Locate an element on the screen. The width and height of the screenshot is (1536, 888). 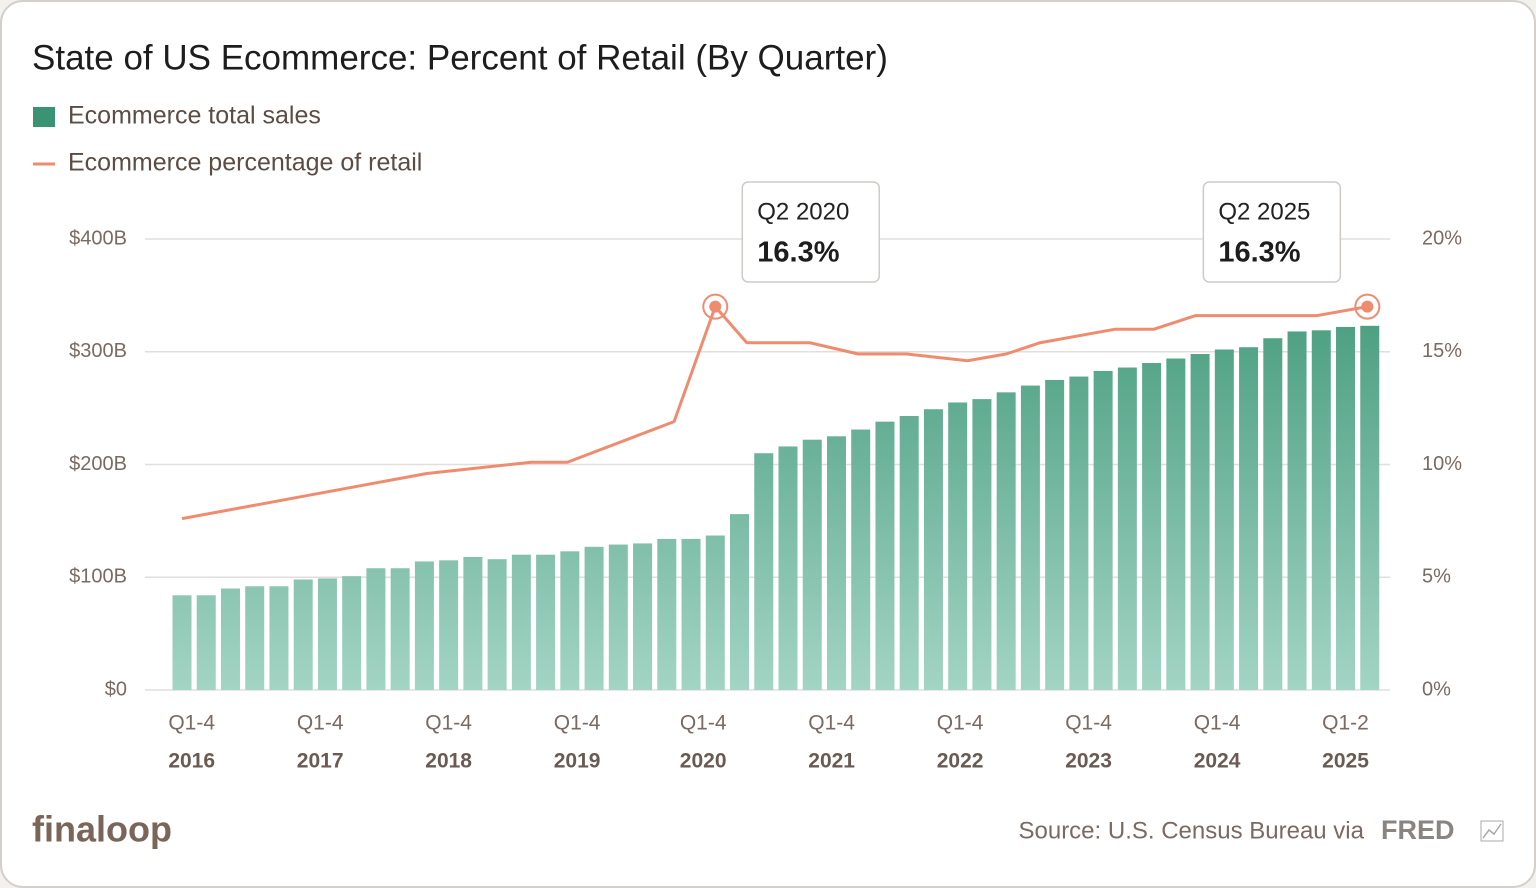
y-tick-label: $0 is located at coordinates (116, 689).